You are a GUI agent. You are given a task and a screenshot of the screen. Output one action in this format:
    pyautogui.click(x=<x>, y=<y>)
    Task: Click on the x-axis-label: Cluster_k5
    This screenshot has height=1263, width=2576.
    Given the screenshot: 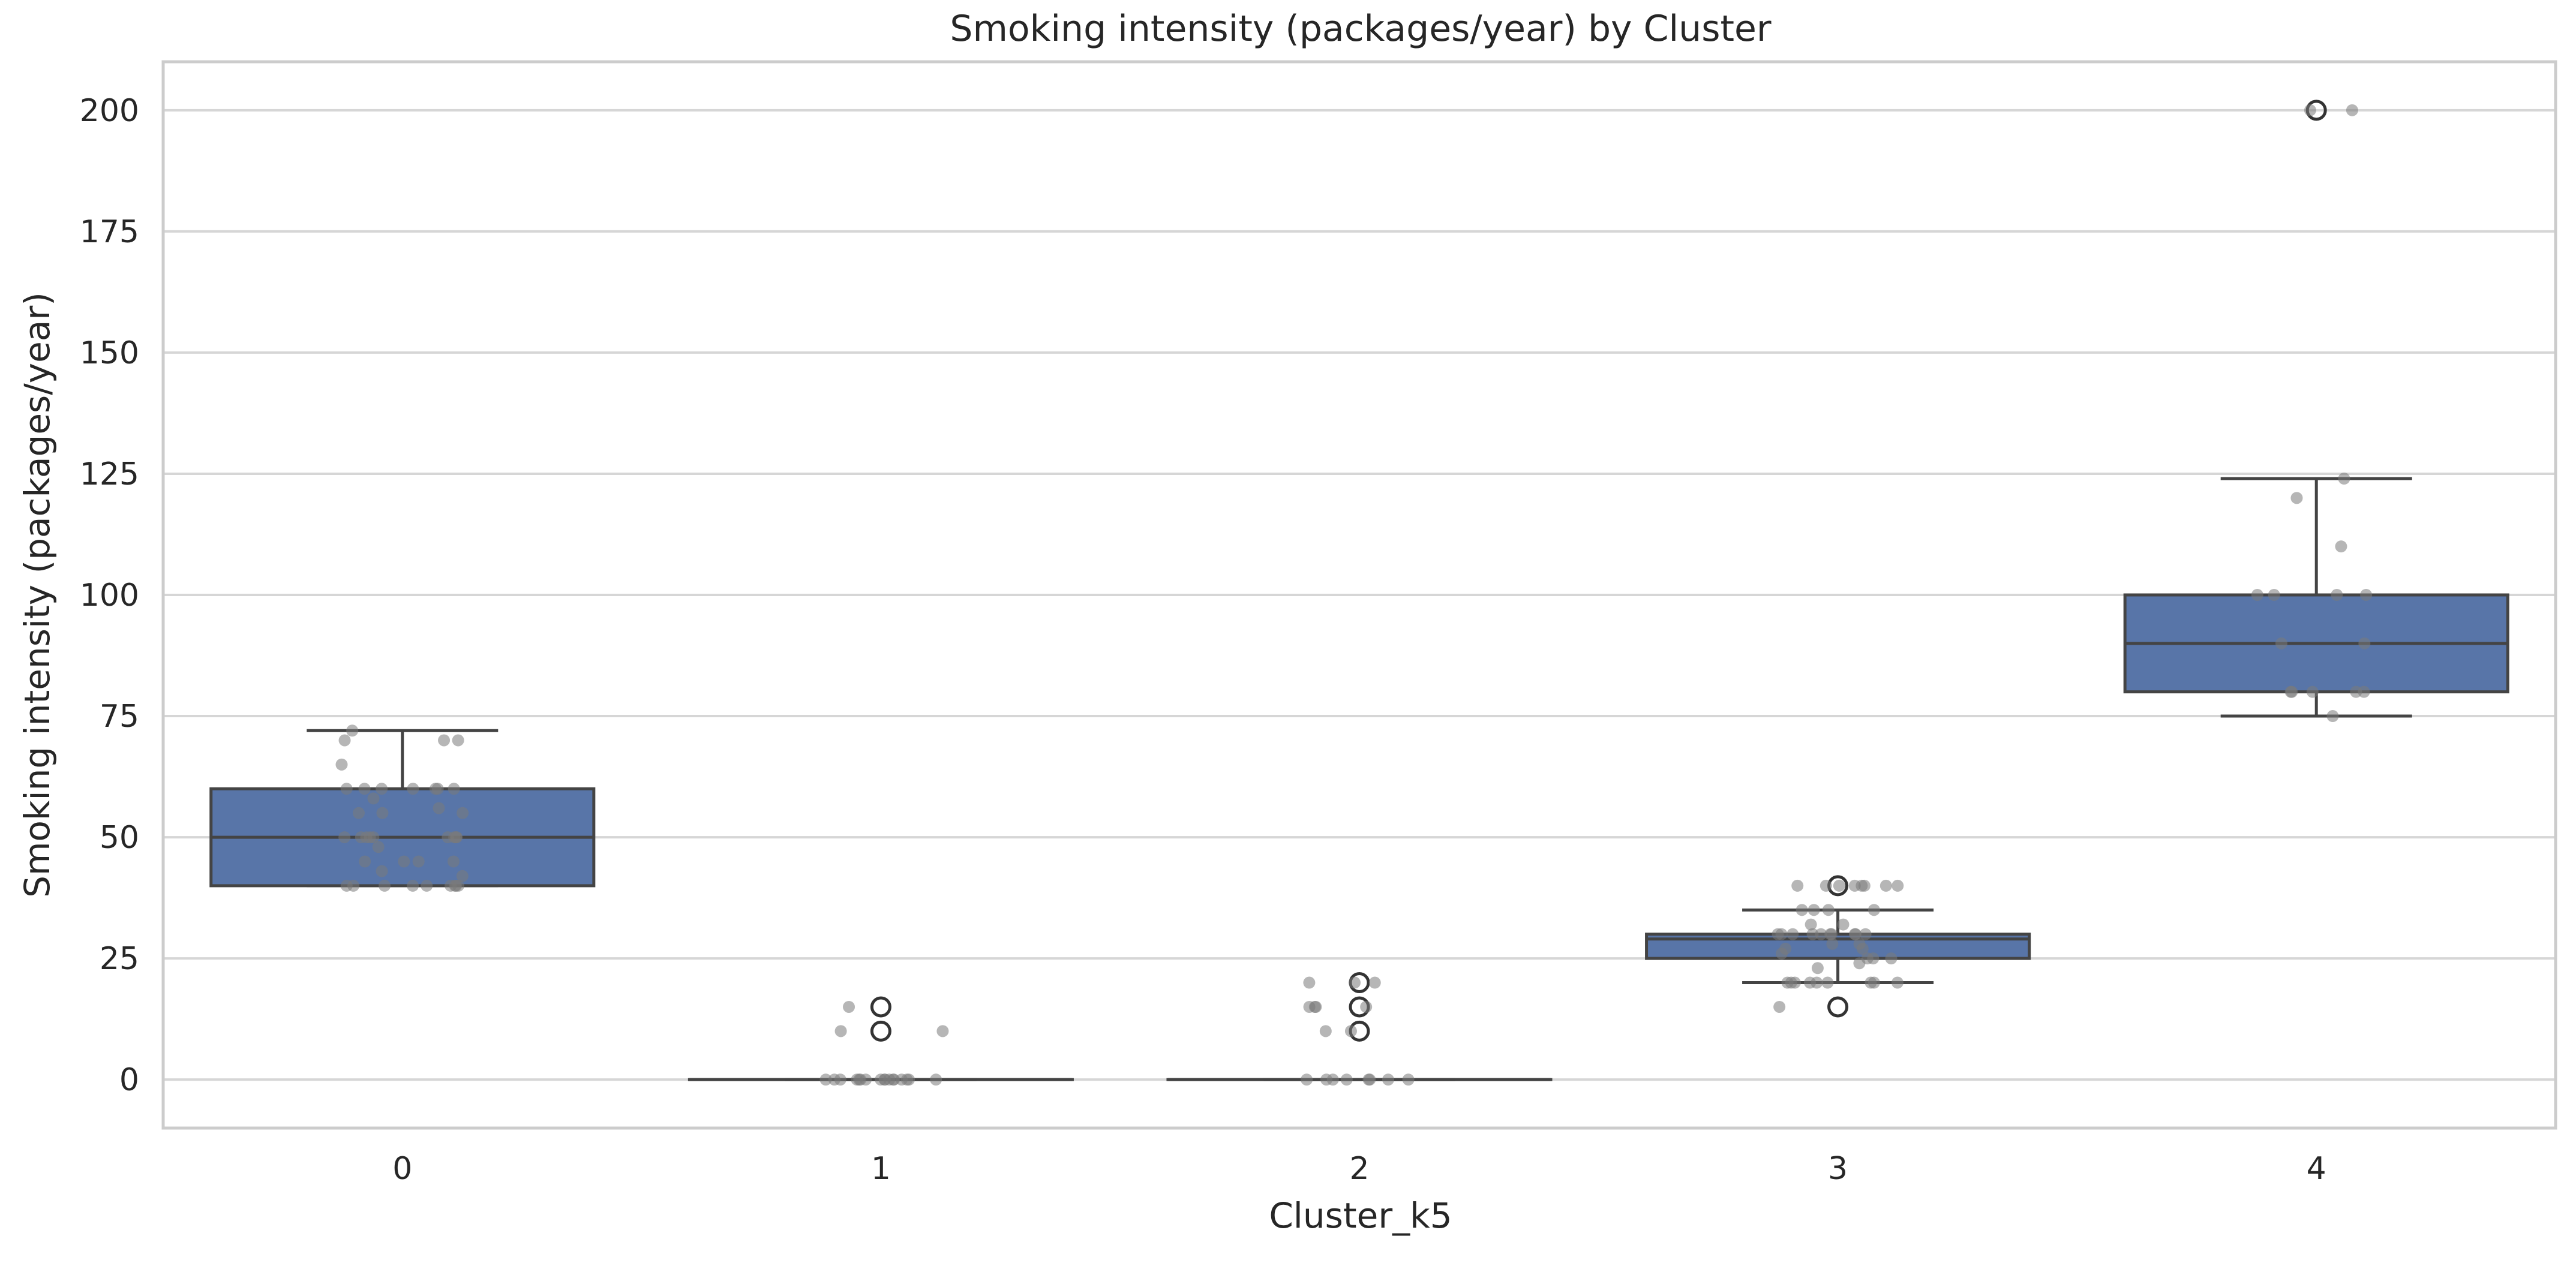 What is the action you would take?
    pyautogui.click(x=1360, y=1215)
    